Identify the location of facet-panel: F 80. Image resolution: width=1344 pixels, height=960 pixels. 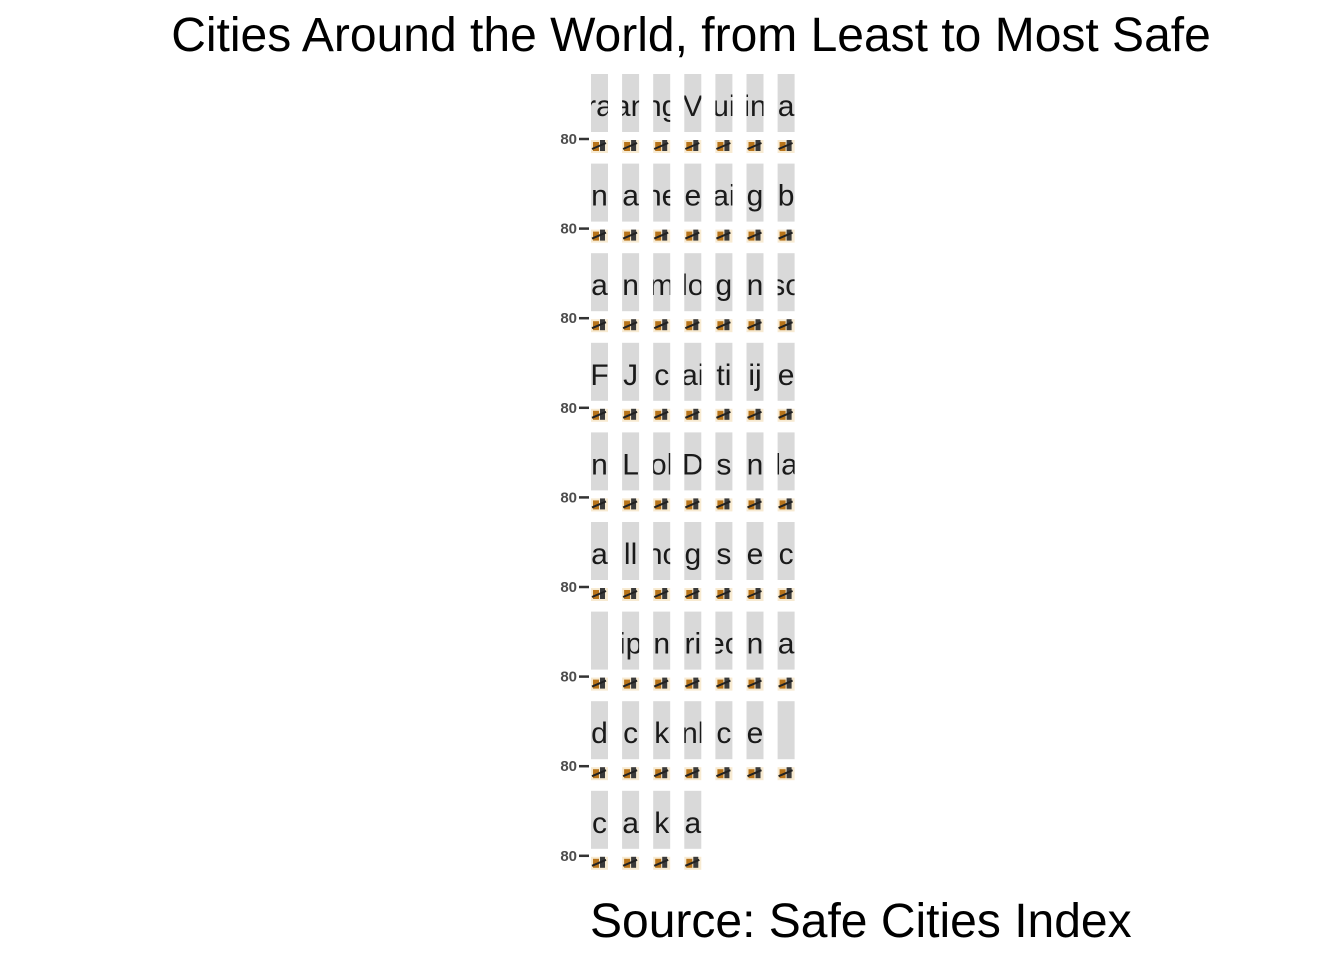
(584, 382).